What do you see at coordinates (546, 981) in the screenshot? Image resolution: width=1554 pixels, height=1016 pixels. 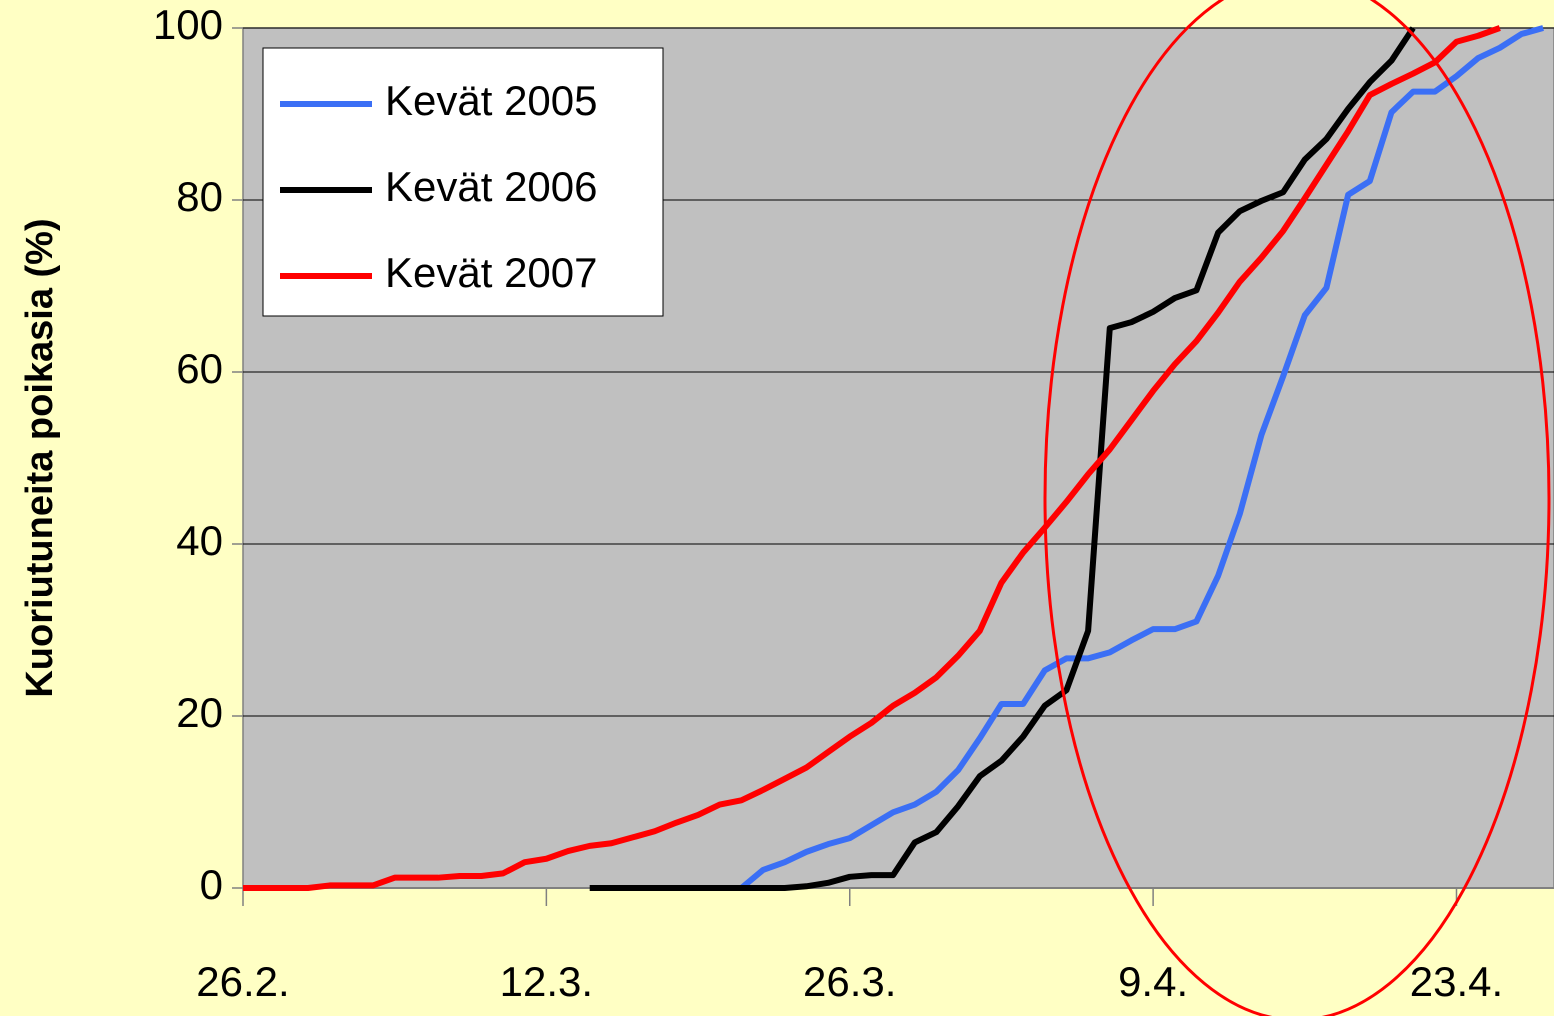 I see `x-tick-label: 12.3.` at bounding box center [546, 981].